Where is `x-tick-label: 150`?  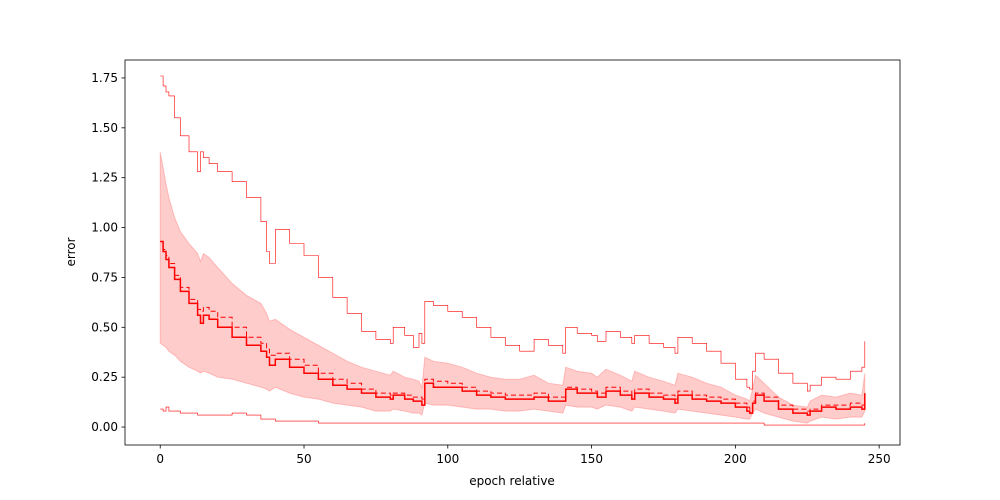
x-tick-label: 150 is located at coordinates (591, 459).